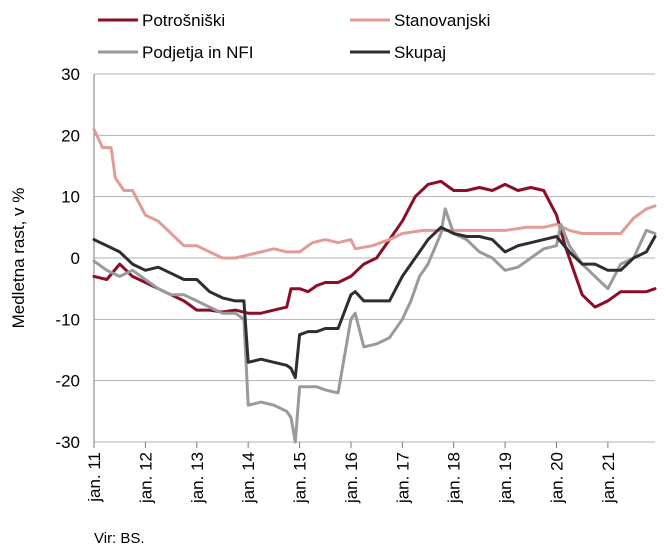  I want to click on y-tick-label: 20, so click(70, 135).